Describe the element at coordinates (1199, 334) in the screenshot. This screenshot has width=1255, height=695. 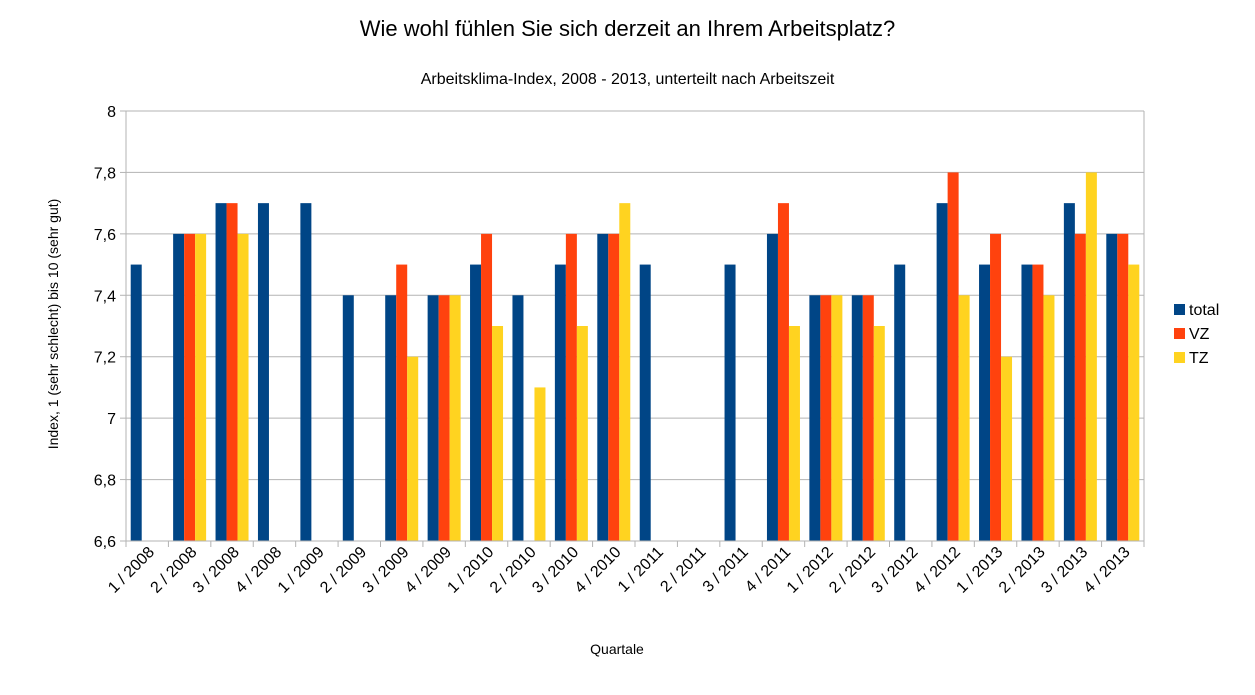
I see `legend-label-vz: VZ` at that location.